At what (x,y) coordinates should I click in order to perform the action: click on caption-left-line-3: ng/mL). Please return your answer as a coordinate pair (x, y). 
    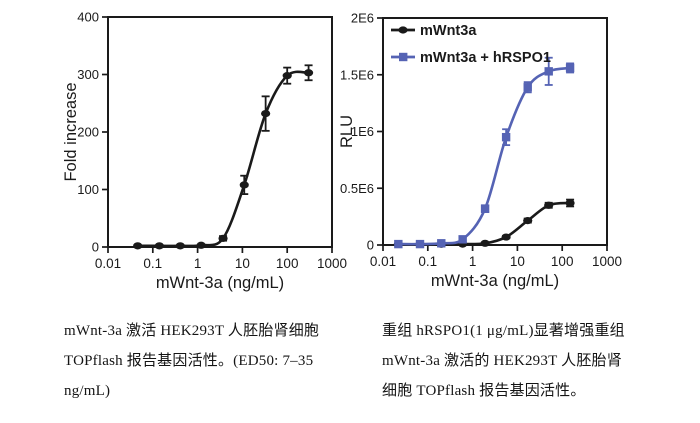
    Looking at the image, I should click on (87, 391).